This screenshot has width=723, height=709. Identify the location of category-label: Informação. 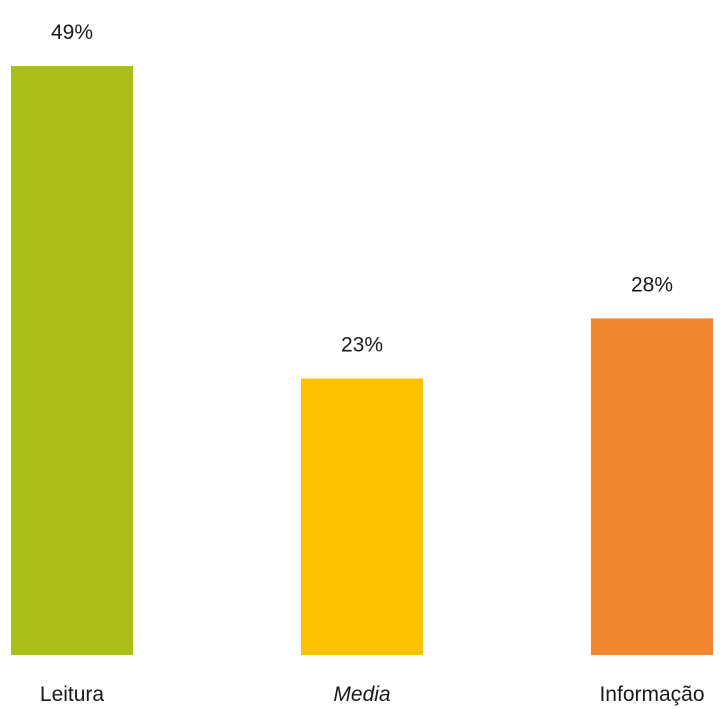
(651, 694).